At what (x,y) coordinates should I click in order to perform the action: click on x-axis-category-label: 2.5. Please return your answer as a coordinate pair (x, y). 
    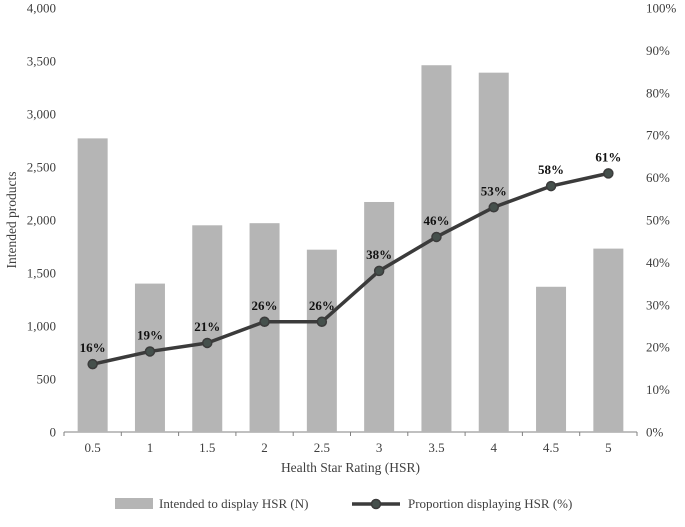
    Looking at the image, I should click on (322, 447).